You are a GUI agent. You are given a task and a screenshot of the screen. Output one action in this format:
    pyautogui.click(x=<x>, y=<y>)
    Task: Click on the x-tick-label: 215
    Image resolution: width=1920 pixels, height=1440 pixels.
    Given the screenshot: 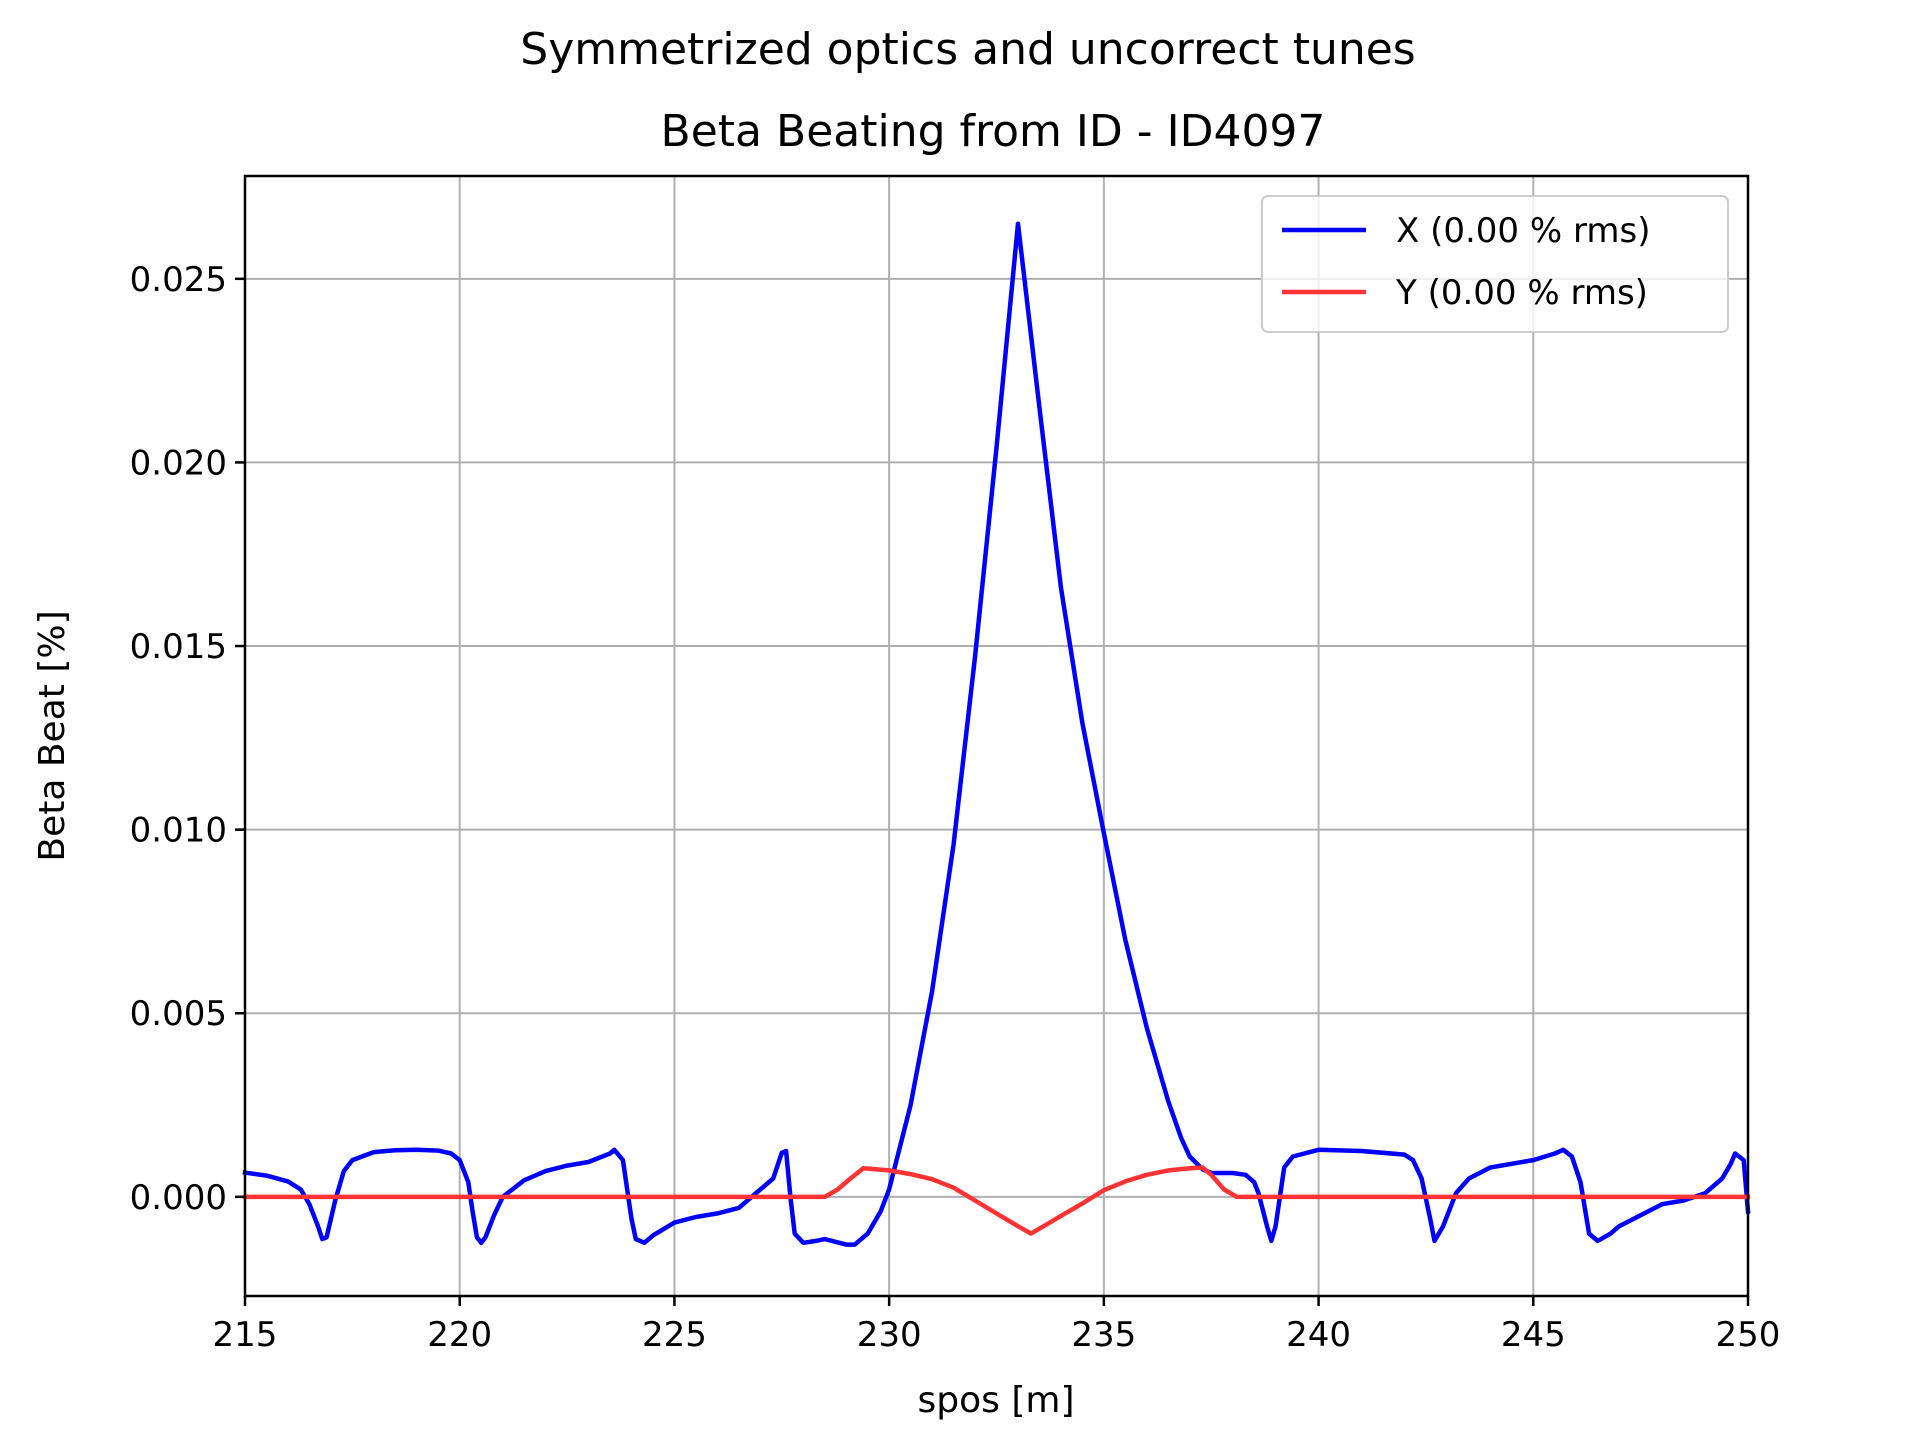 What is the action you would take?
    pyautogui.click(x=245, y=1335)
    